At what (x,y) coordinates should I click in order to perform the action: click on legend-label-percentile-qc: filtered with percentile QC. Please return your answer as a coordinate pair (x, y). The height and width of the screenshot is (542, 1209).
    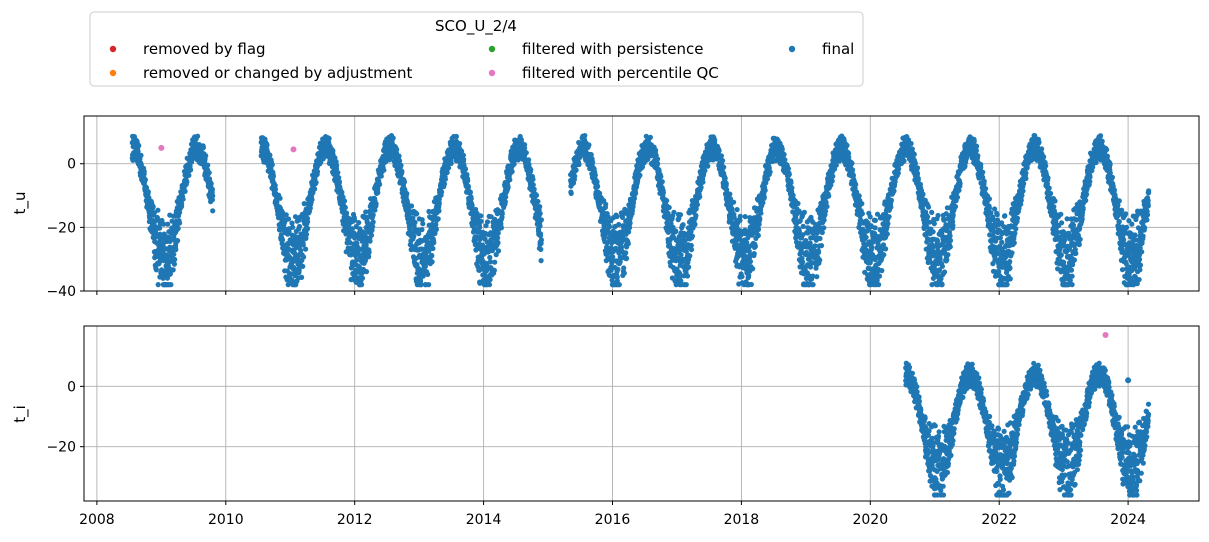
    Looking at the image, I should click on (620, 73).